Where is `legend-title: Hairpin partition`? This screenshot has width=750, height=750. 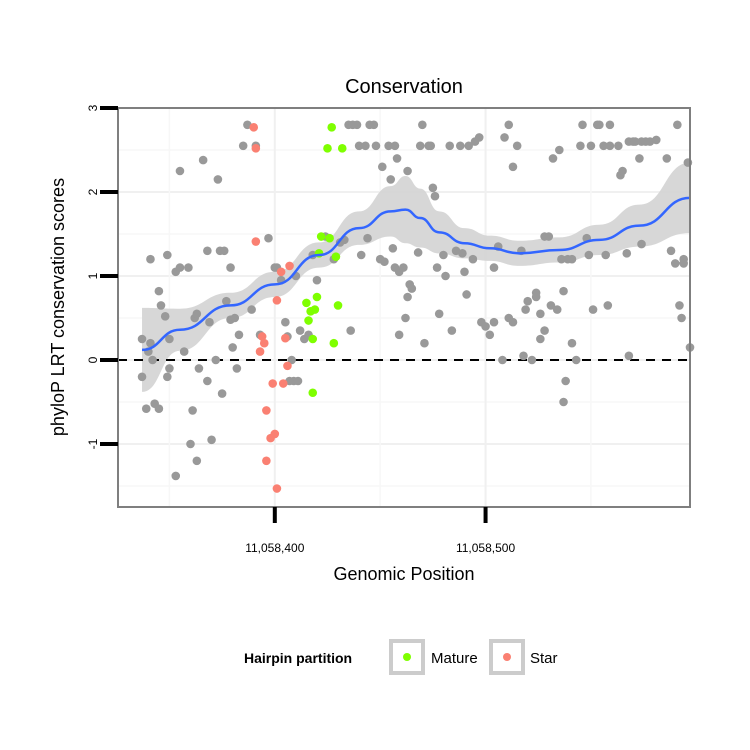
legend-title: Hairpin partition is located at coordinates (298, 658).